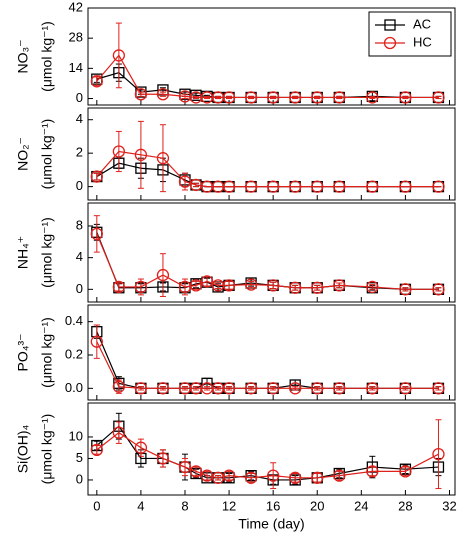 The height and width of the screenshot is (543, 474). What do you see at coordinates (74, 353) in the screenshot?
I see `y-tick-label: 0.2` at bounding box center [74, 353].